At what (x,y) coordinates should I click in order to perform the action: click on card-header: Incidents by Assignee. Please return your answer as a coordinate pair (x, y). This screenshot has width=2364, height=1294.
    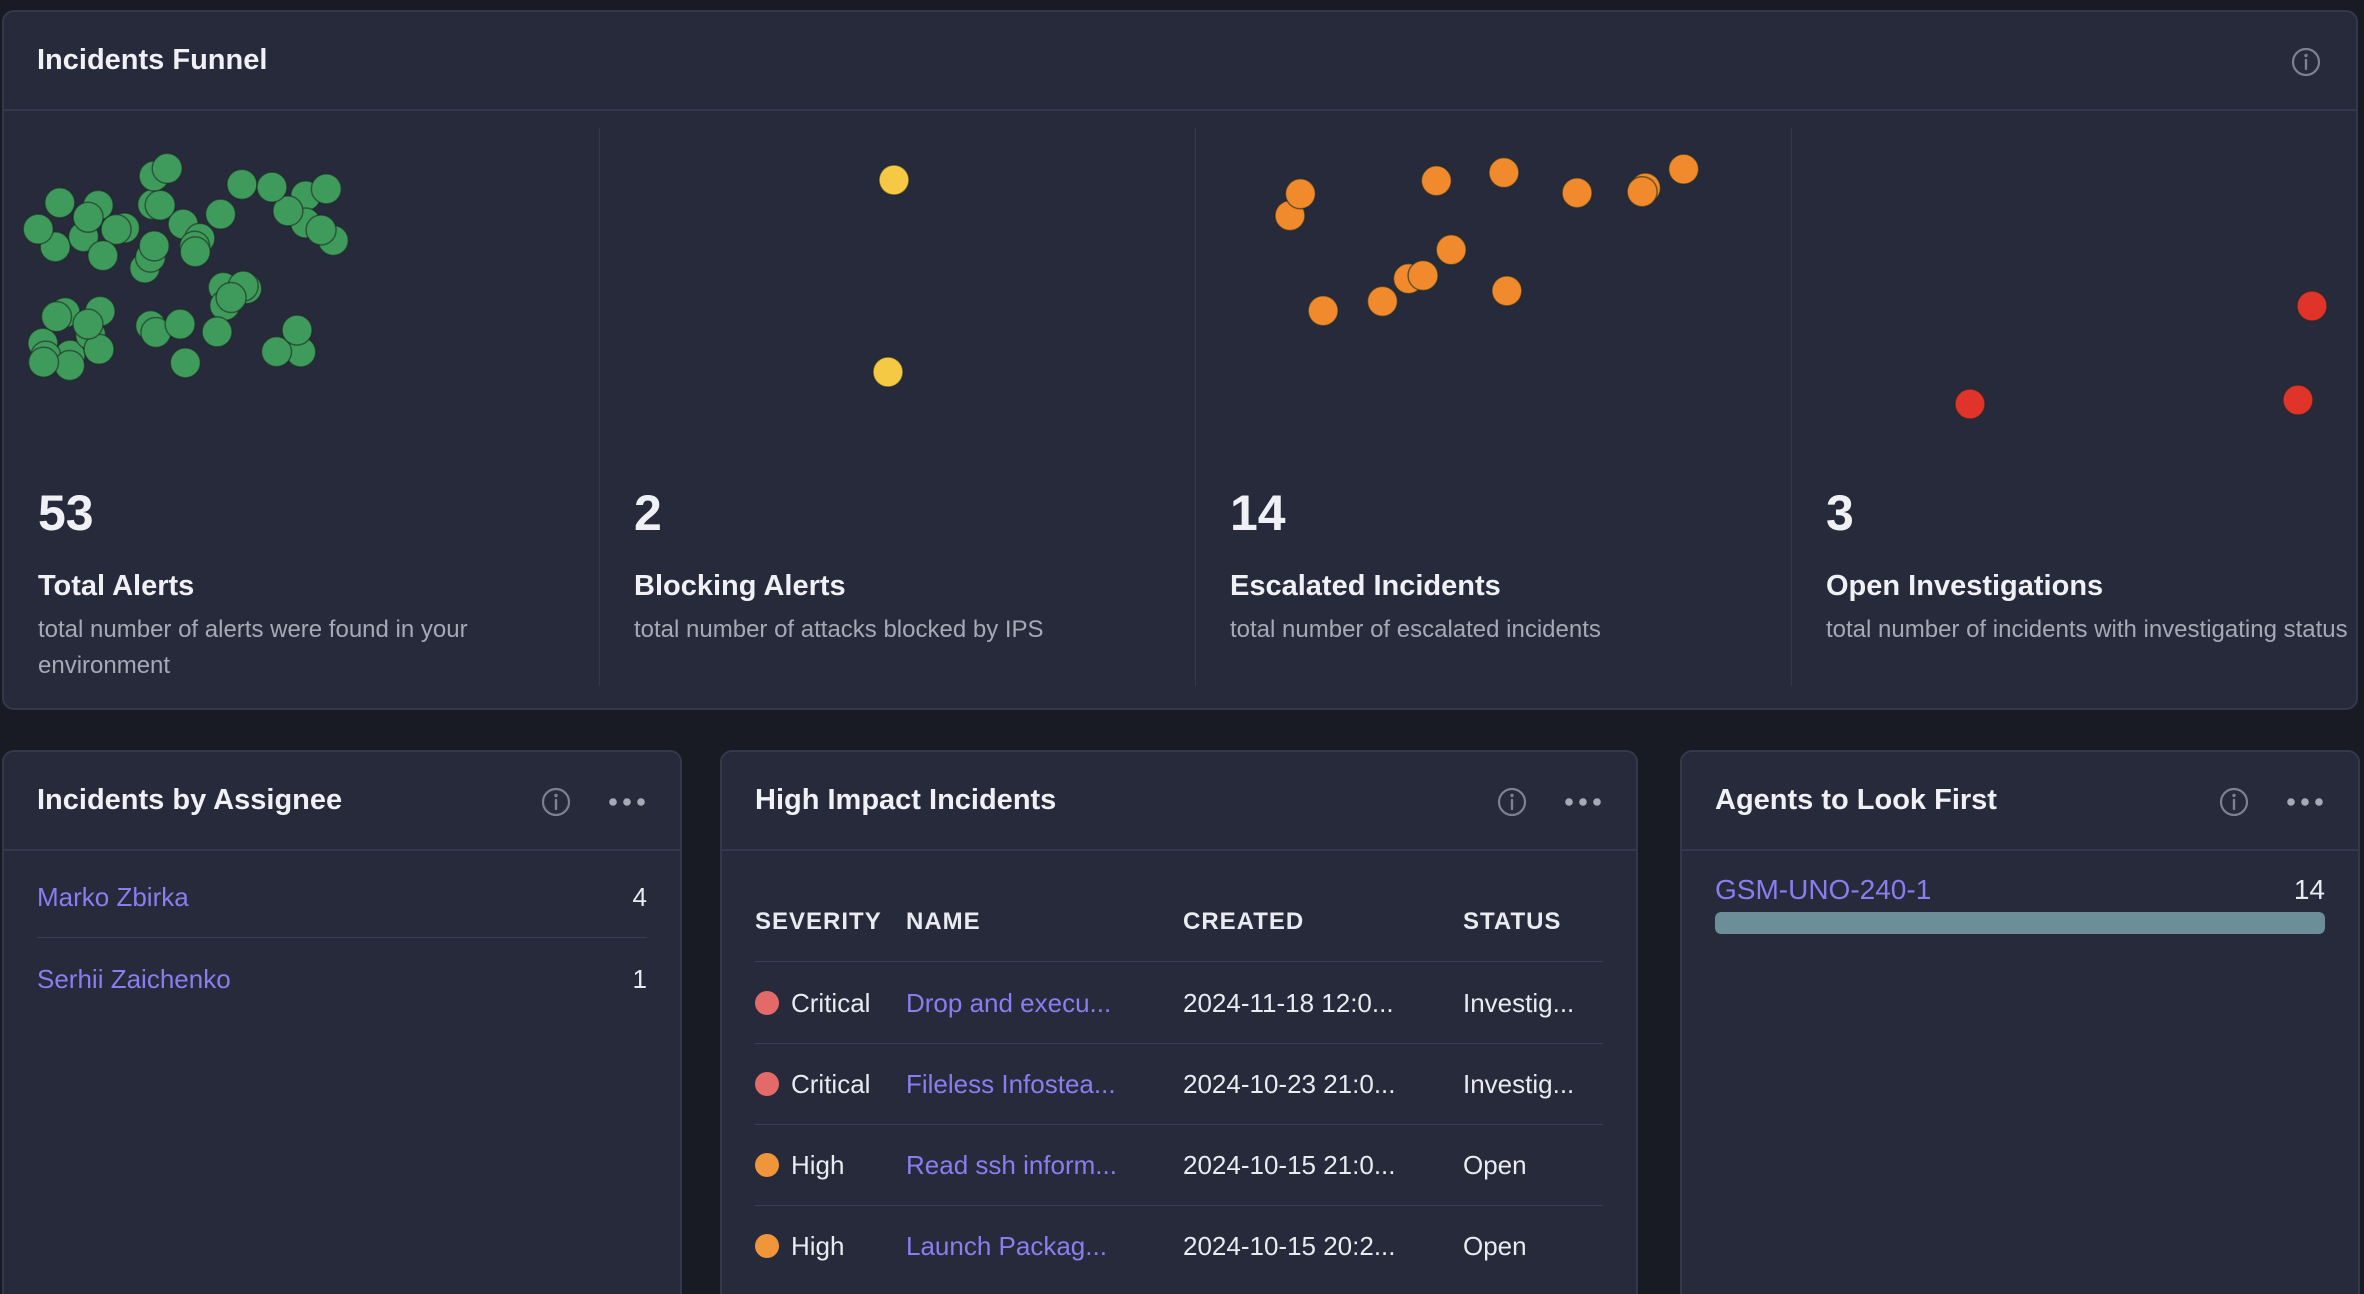
    Looking at the image, I should click on (342, 801).